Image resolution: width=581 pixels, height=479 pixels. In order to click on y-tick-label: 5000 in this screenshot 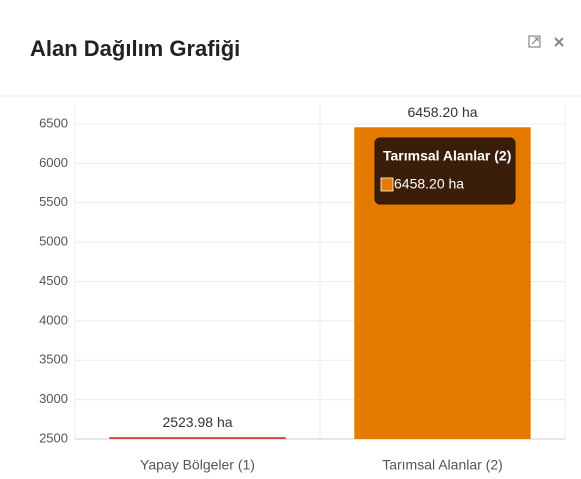, I will do `click(53, 241)`.